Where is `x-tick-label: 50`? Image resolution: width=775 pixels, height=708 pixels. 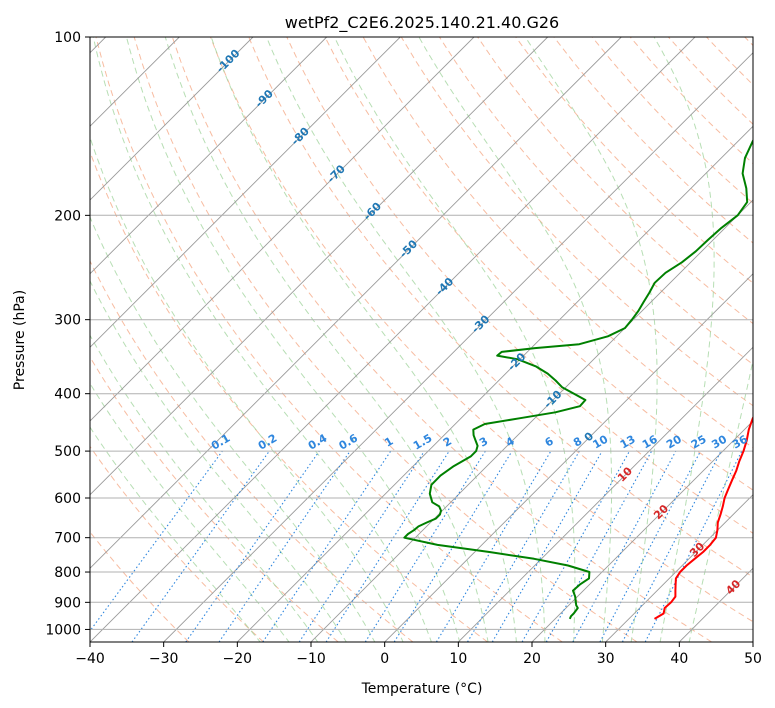
x-tick-label: 50 is located at coordinates (753, 659).